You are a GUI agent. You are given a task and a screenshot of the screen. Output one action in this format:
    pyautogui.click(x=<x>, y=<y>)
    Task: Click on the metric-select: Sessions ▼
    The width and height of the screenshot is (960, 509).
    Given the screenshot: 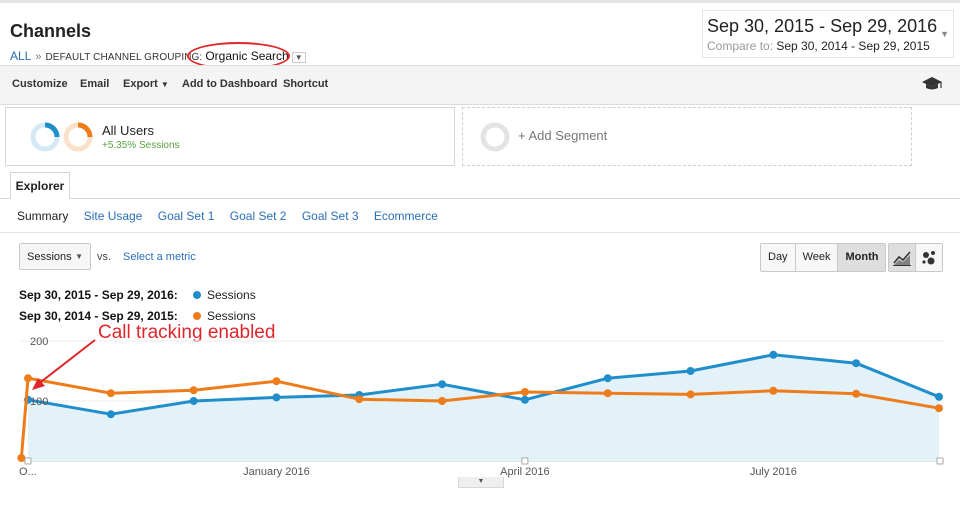 What is the action you would take?
    pyautogui.click(x=55, y=256)
    